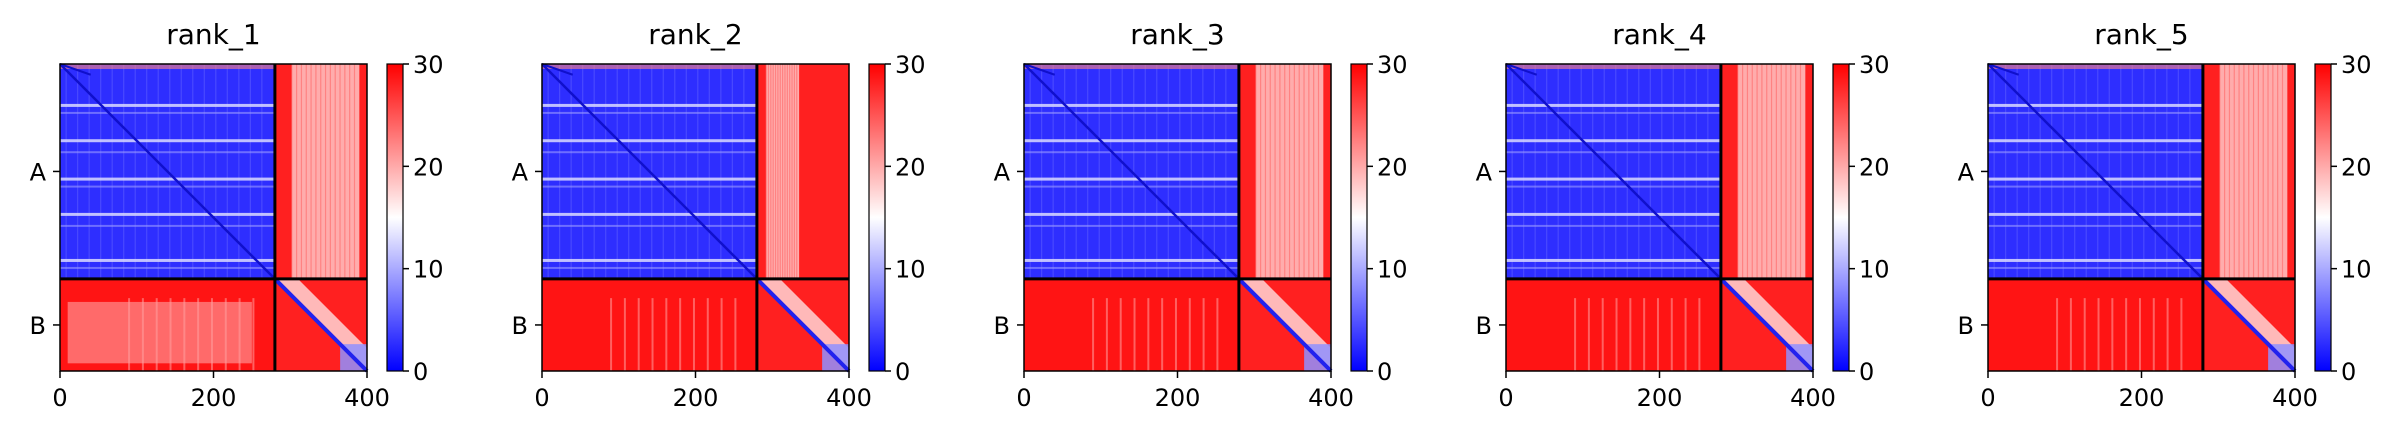 The image size is (2401, 438). I want to click on panel-title: rank_4, so click(1659, 34).